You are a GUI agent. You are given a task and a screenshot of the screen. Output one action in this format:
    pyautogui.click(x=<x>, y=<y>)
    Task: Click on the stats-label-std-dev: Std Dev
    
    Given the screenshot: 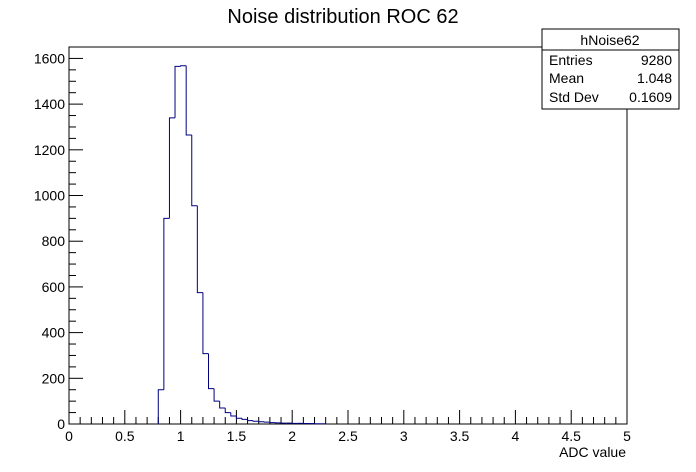 What is the action you would take?
    pyautogui.click(x=574, y=97)
    